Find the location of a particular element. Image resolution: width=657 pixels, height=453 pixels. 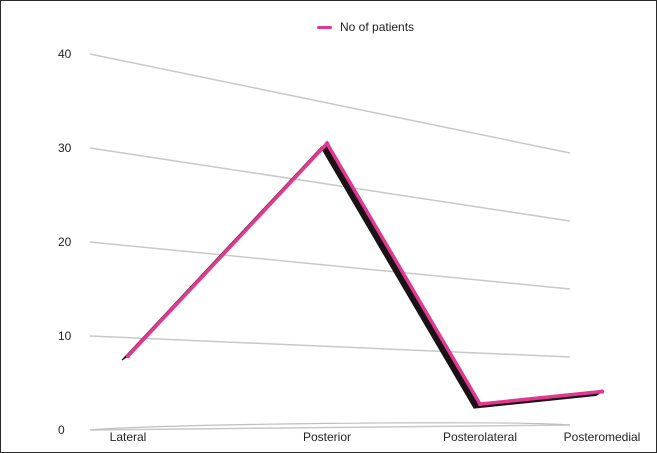

chart-legend: No of patients is located at coordinates (365, 27).